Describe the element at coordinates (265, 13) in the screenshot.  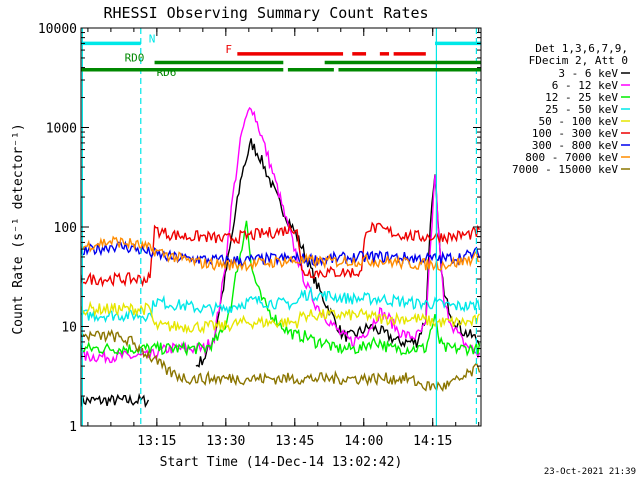
I see `chart-title: RHESSI Observing Summary Count Rates` at that location.